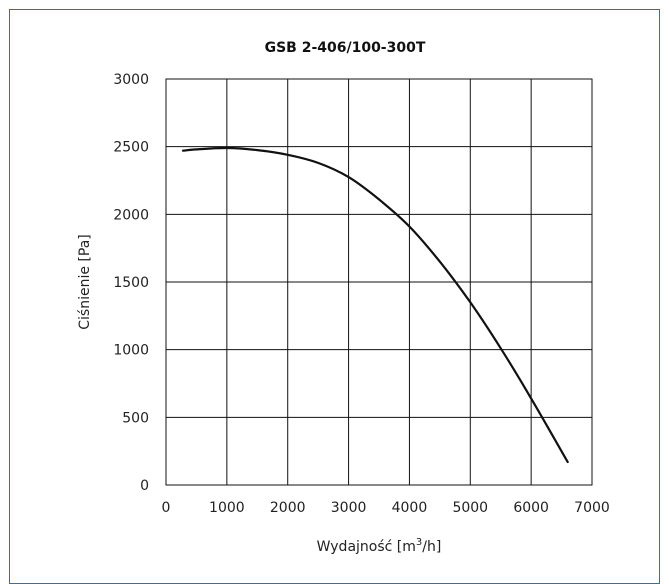  I want to click on x-tick-label: 7000, so click(592, 508).